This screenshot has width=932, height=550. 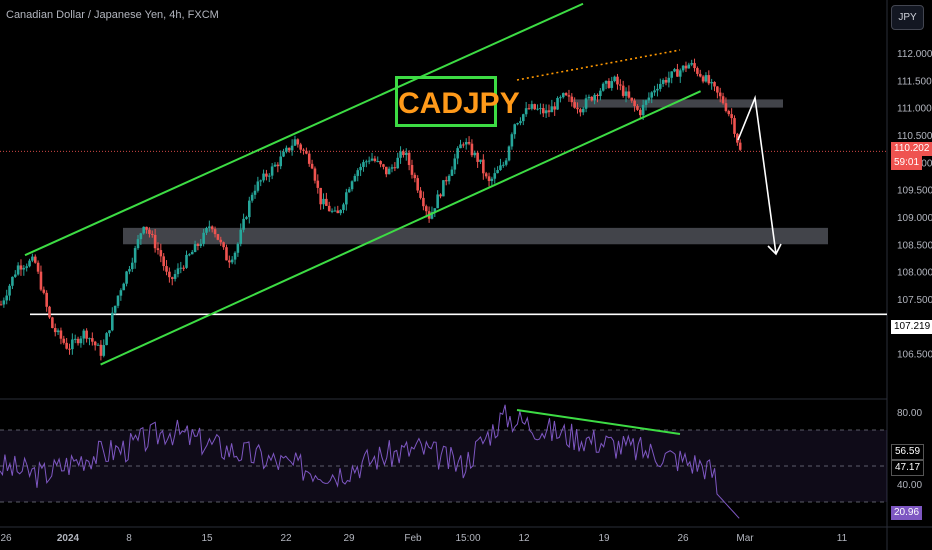 I want to click on currency-button: JPY, so click(x=907, y=17).